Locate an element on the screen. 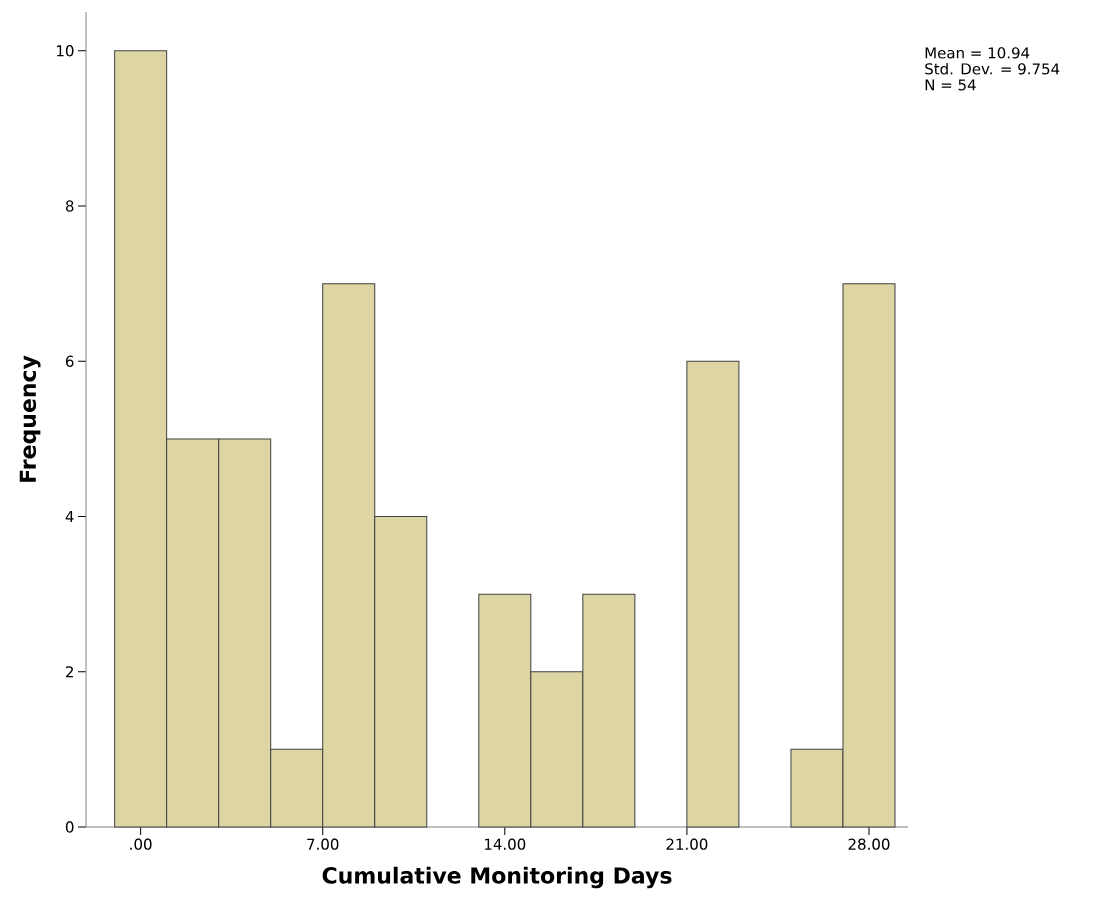 The height and width of the screenshot is (915, 1108). y-tick-label: 6 is located at coordinates (69, 361).